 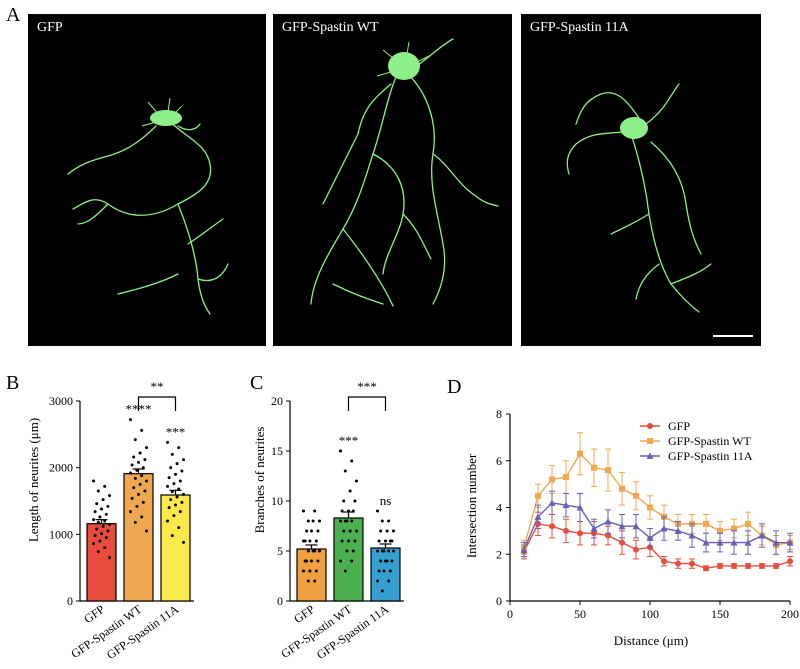 I want to click on c-comparison-label: ***, so click(x=367, y=386).